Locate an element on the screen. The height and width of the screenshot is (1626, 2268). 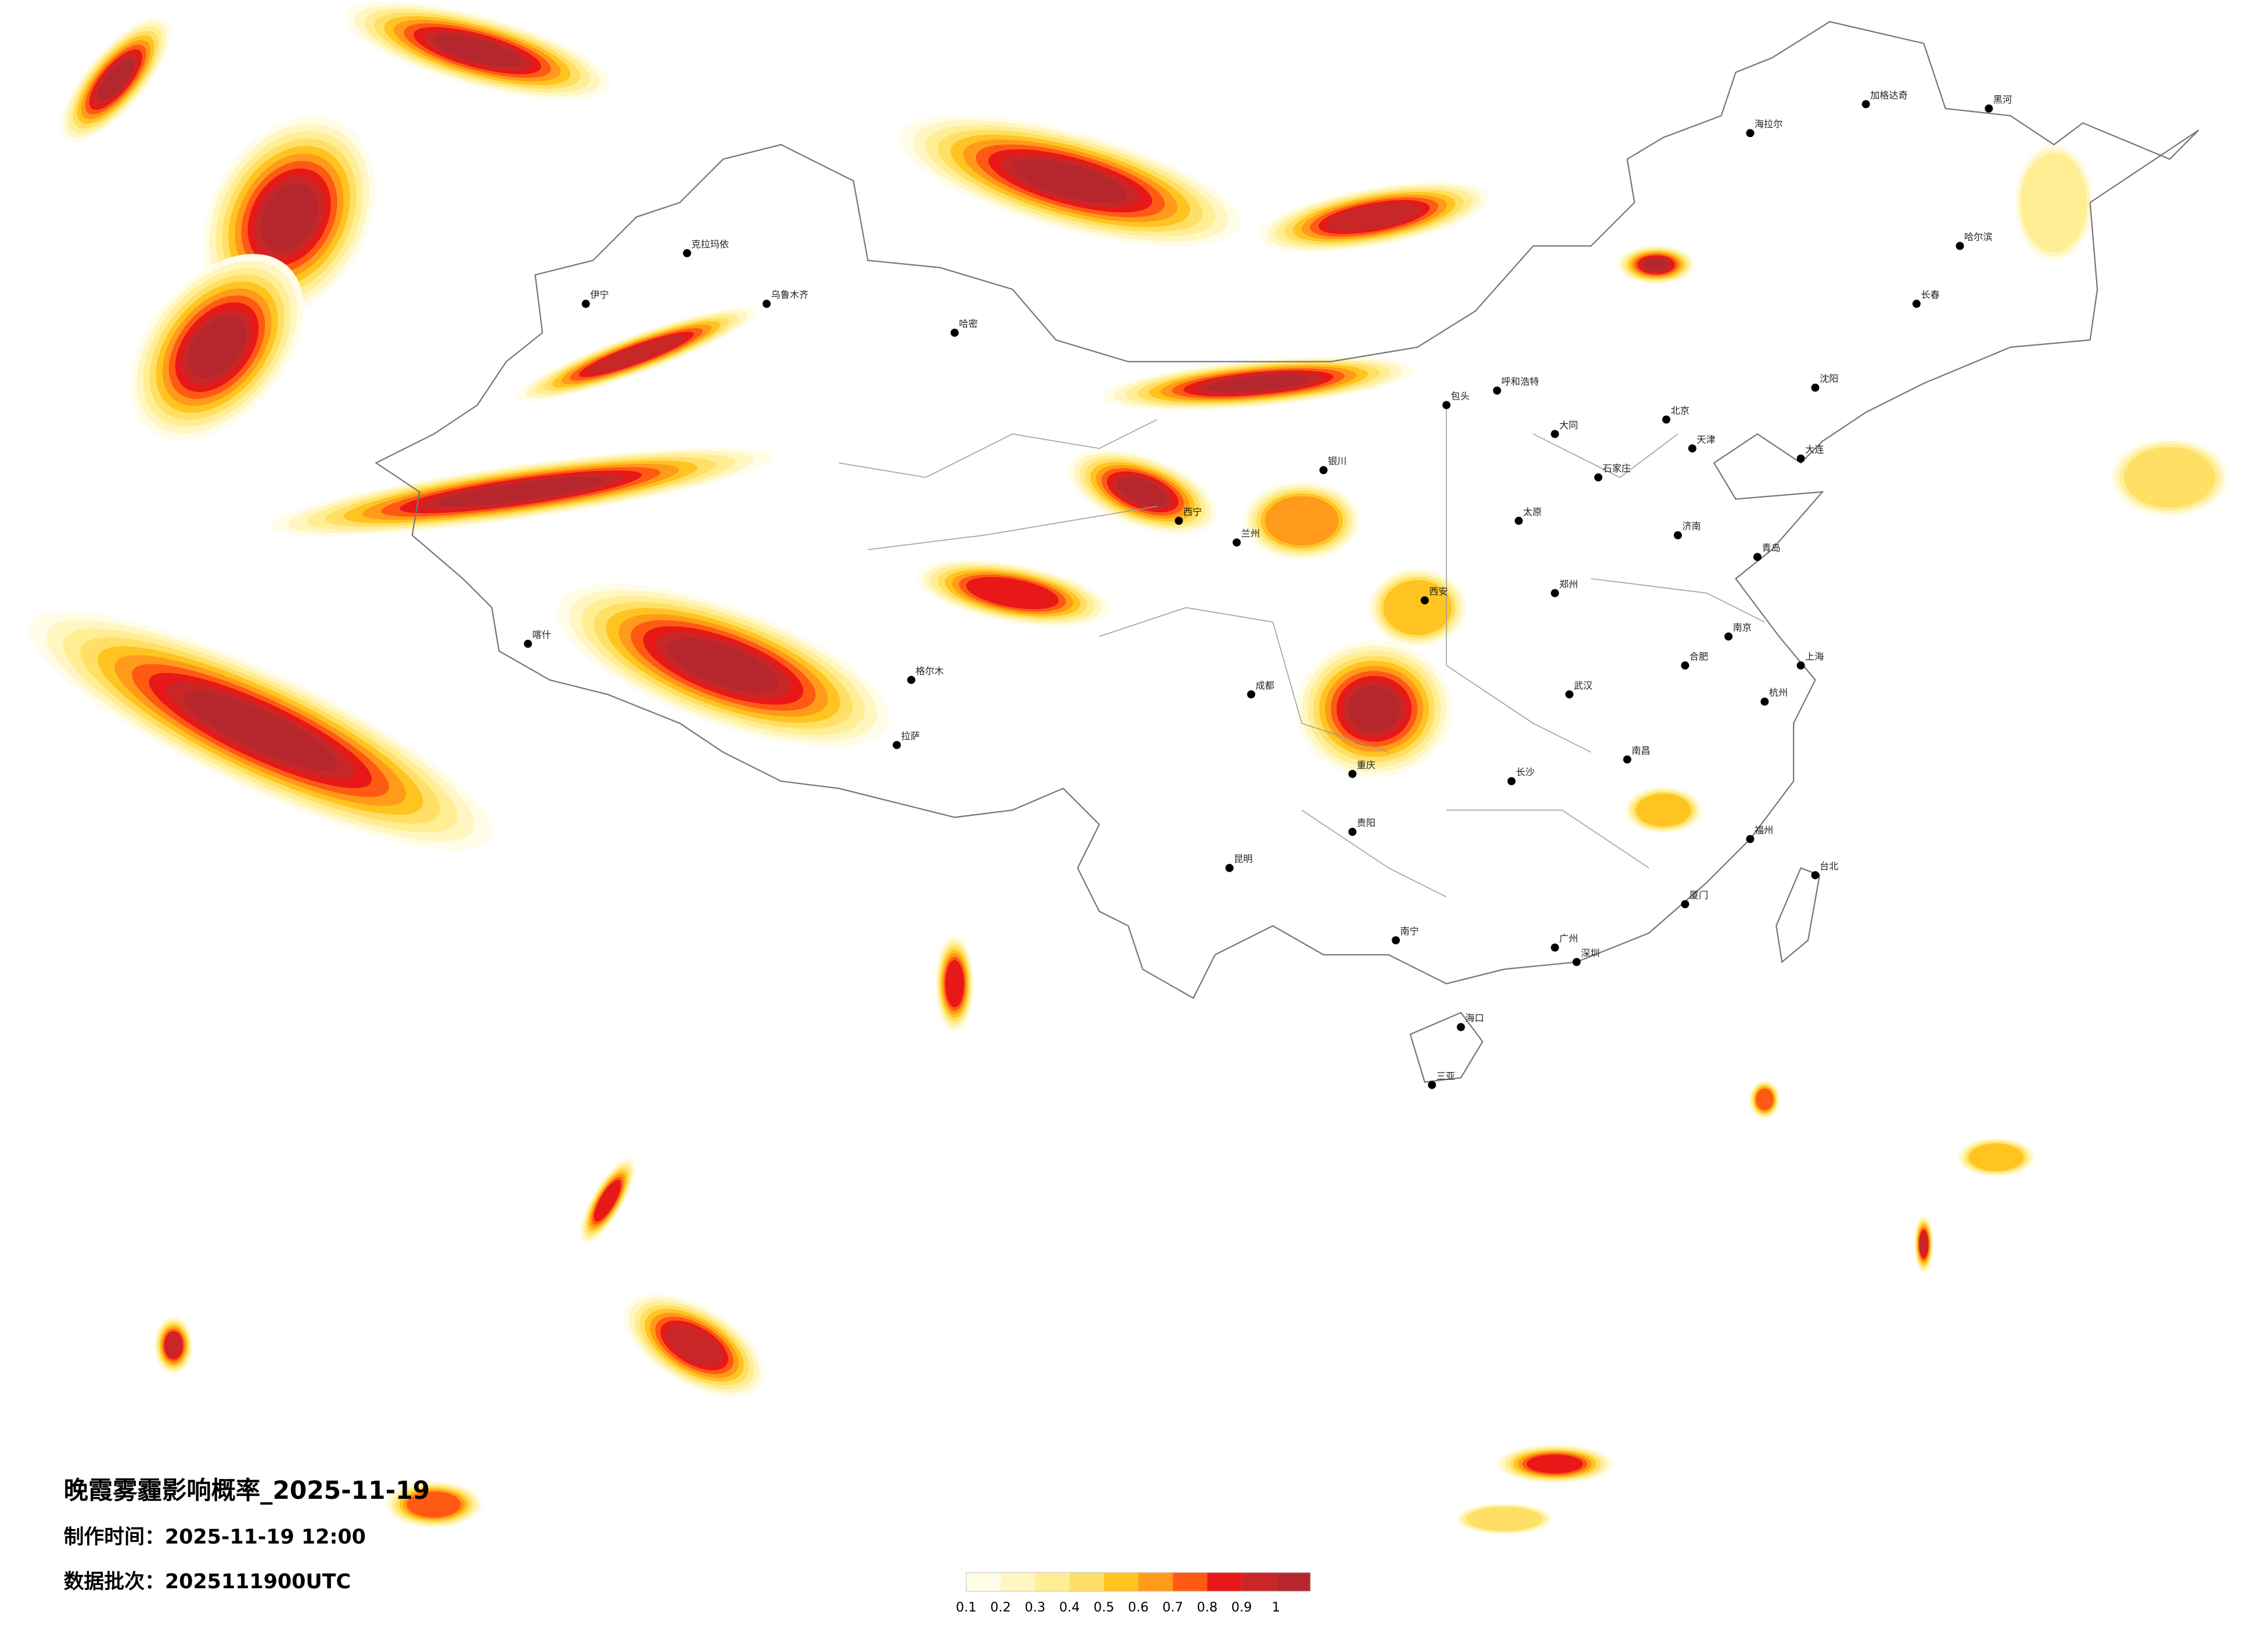
city-label: 长沙 is located at coordinates (1525, 772).